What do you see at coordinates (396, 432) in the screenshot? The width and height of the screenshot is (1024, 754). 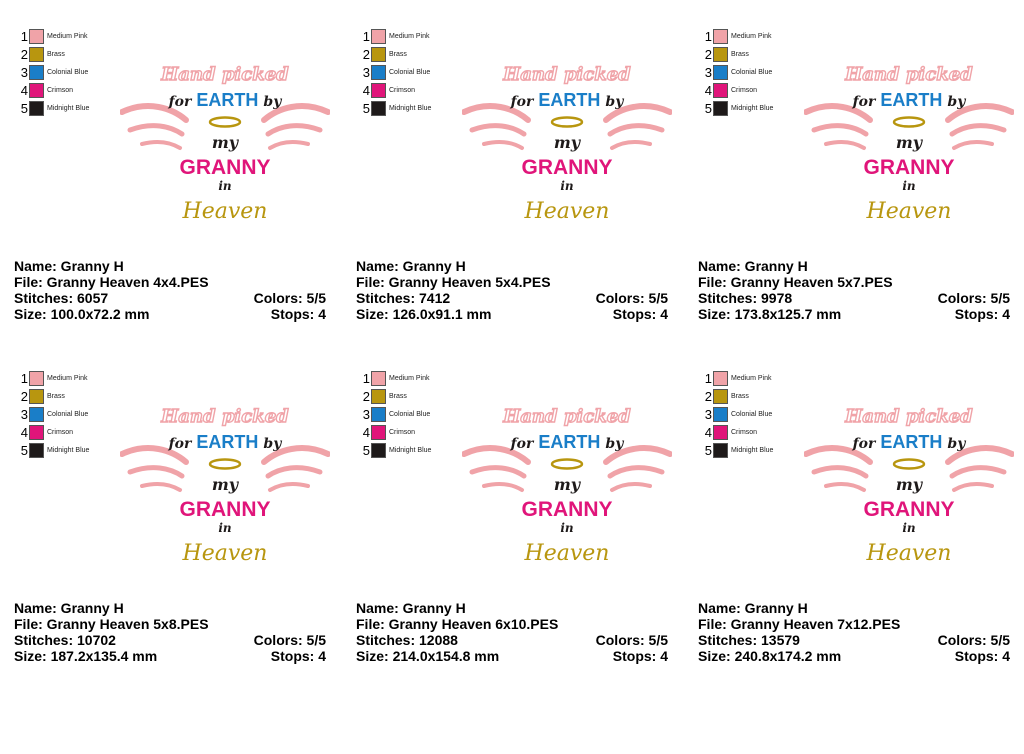 I see `legend-row: 4 Crimson` at bounding box center [396, 432].